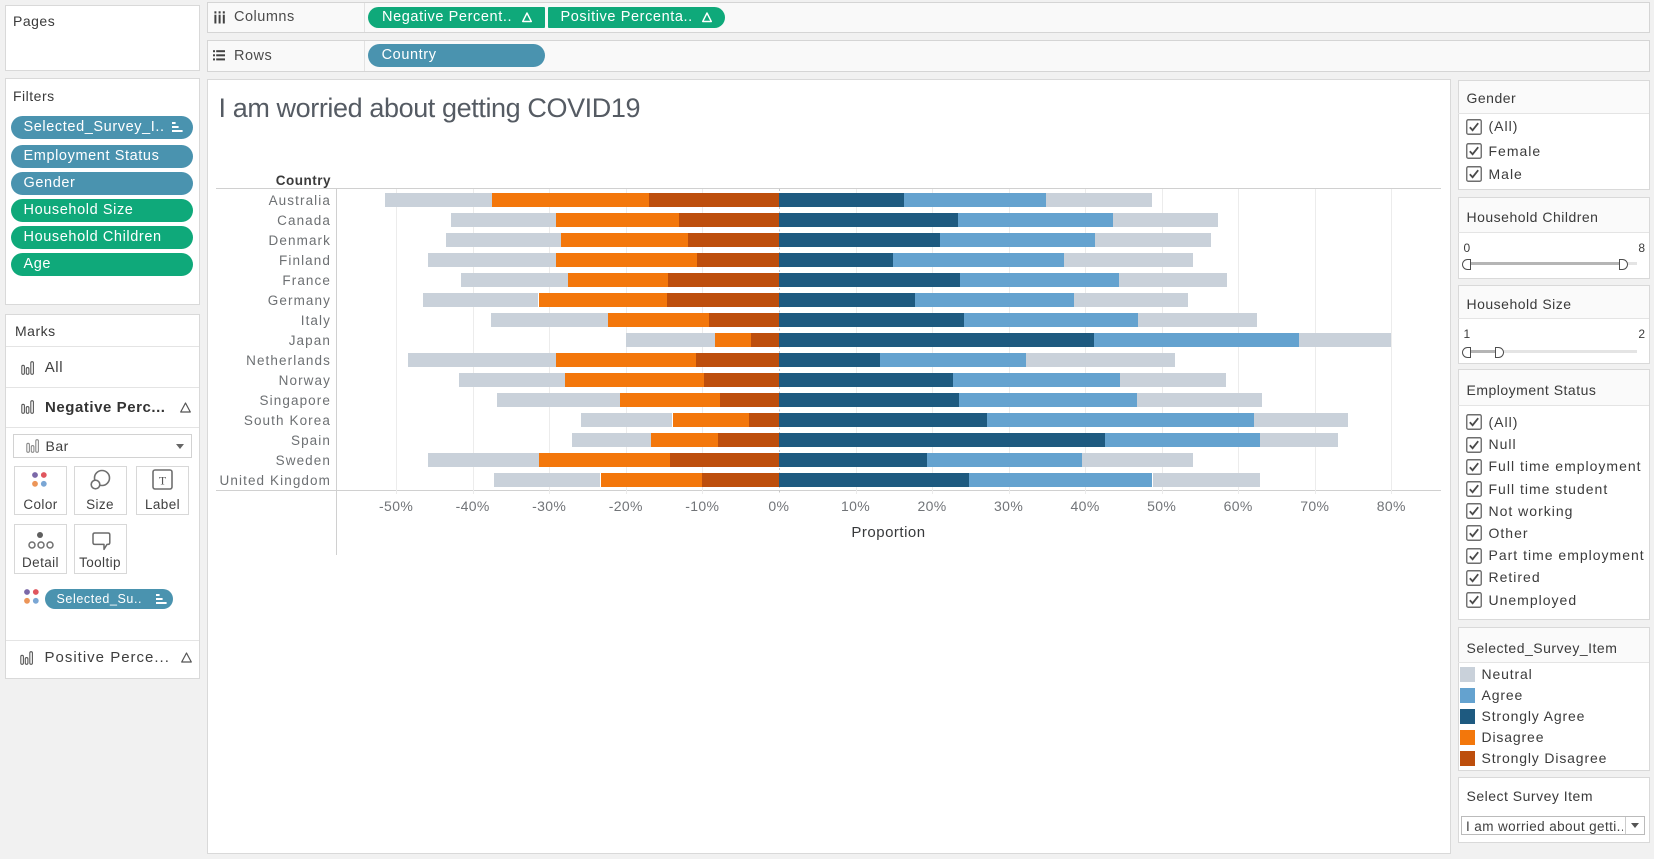 The image size is (1654, 859). I want to click on svg-text: T, so click(163, 481).